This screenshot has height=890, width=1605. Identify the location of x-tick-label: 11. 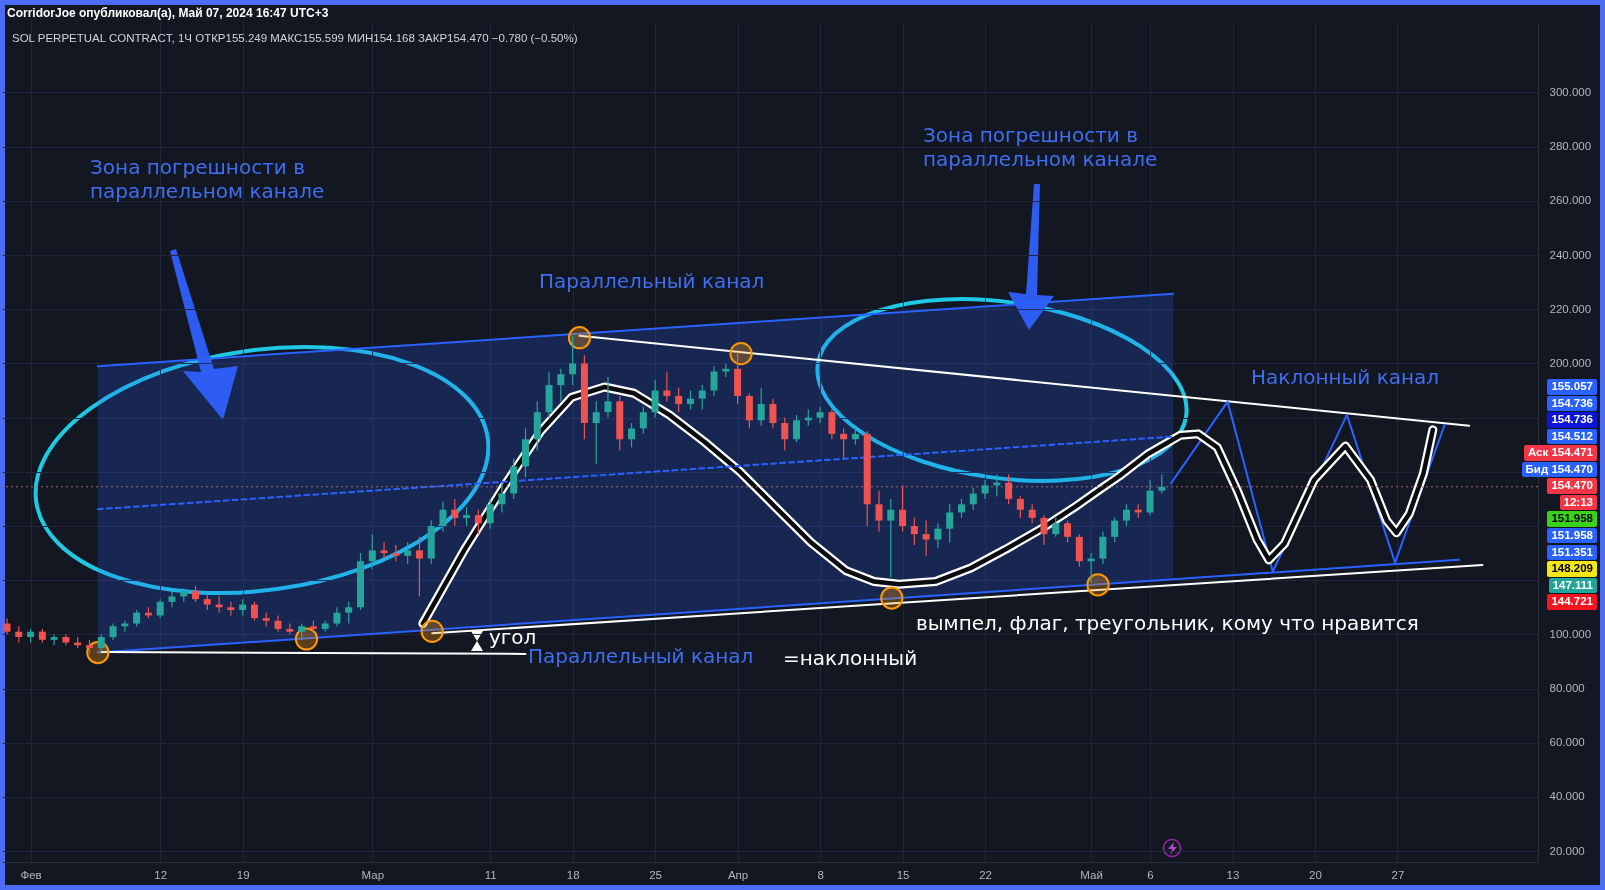
(490, 874).